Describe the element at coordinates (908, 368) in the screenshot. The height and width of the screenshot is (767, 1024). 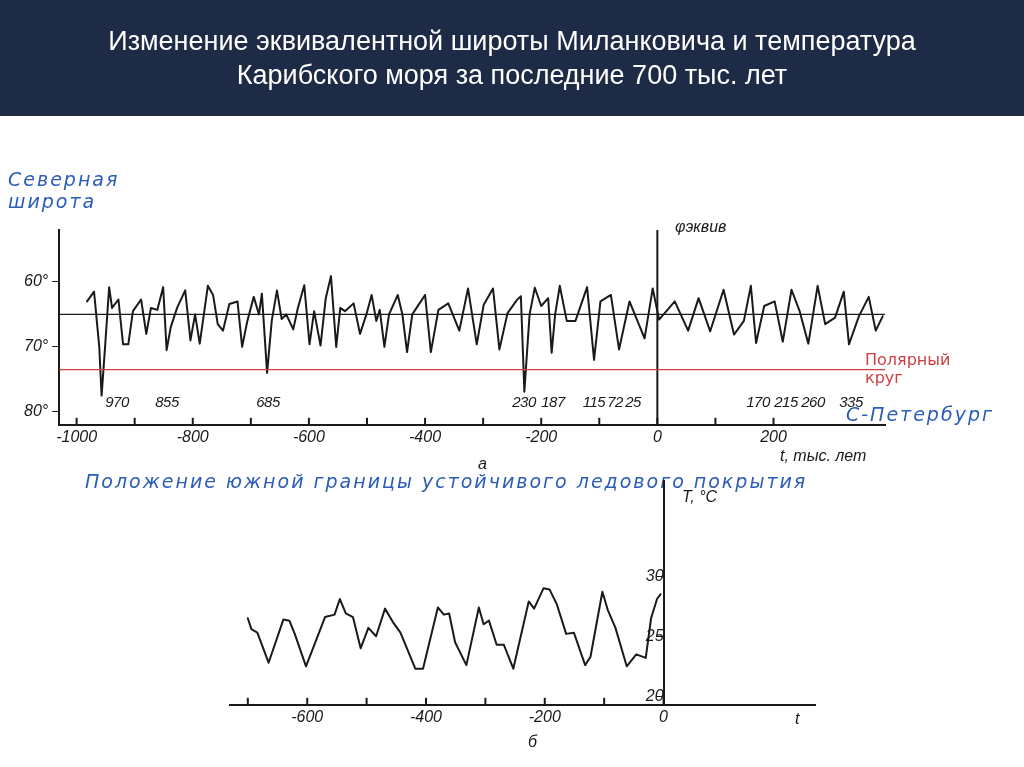
I see `ref-line-label: Полярный круг` at that location.